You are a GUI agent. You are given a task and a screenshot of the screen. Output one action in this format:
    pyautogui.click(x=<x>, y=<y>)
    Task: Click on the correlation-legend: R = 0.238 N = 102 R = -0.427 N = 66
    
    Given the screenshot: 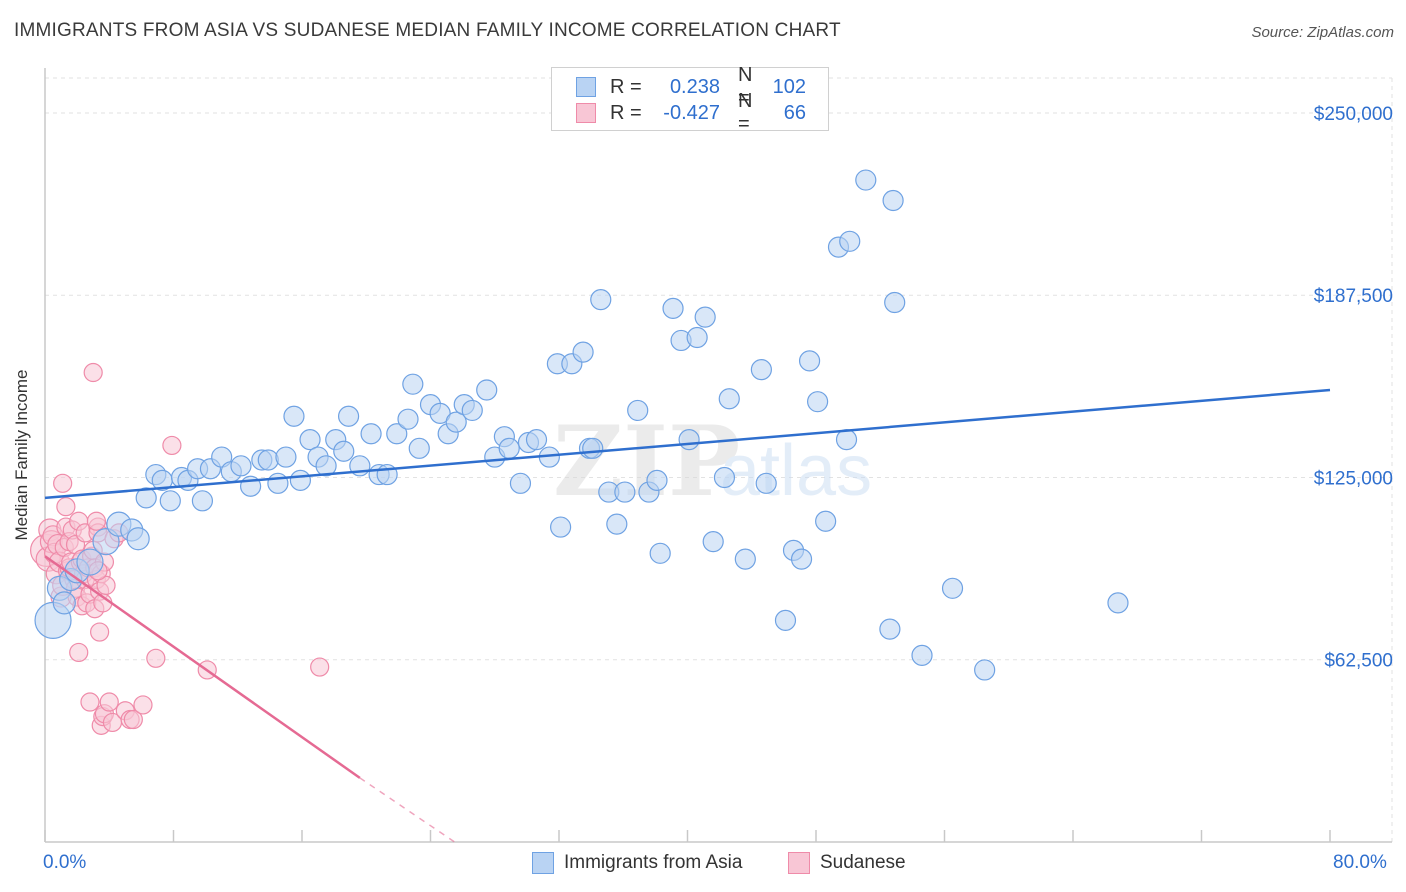 What is the action you would take?
    pyautogui.click(x=690, y=99)
    